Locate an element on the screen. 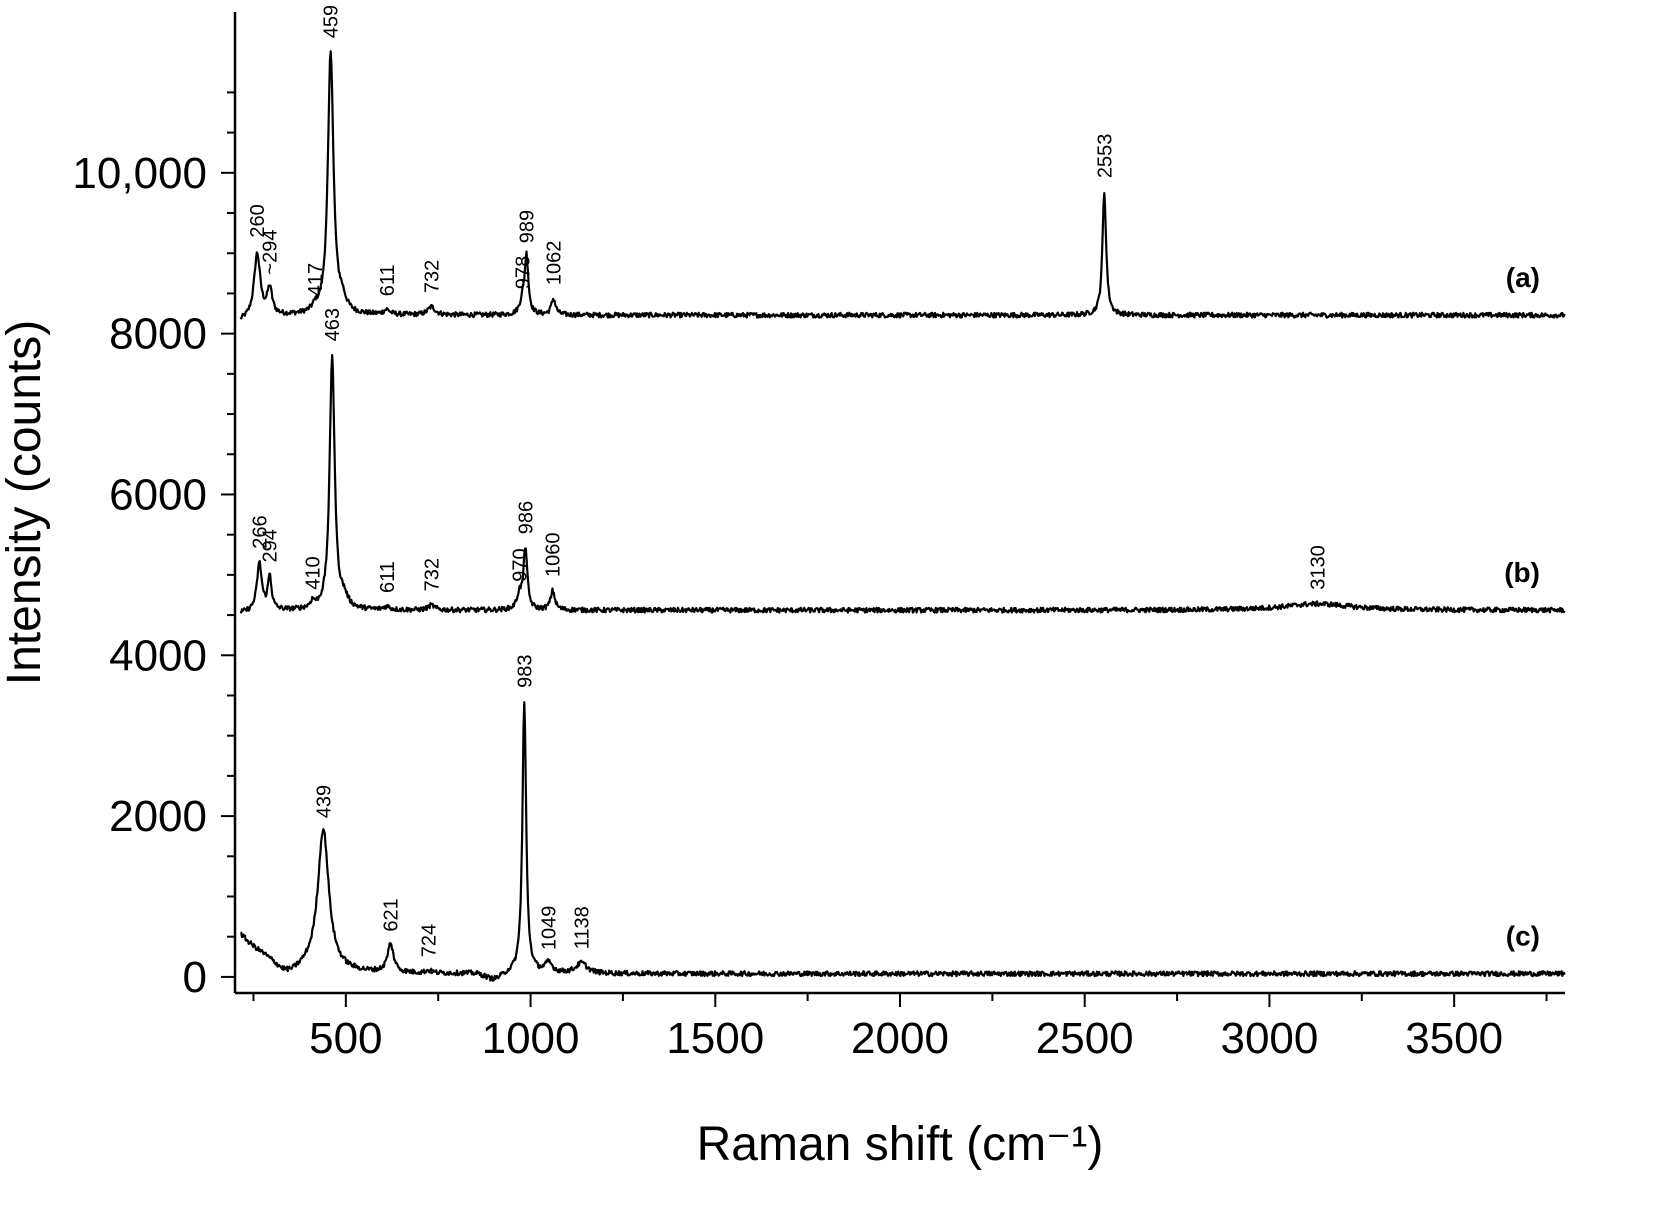 This screenshot has height=1231, width=1654. y-axis-title: Intensity (counts) is located at coordinates (25, 502).